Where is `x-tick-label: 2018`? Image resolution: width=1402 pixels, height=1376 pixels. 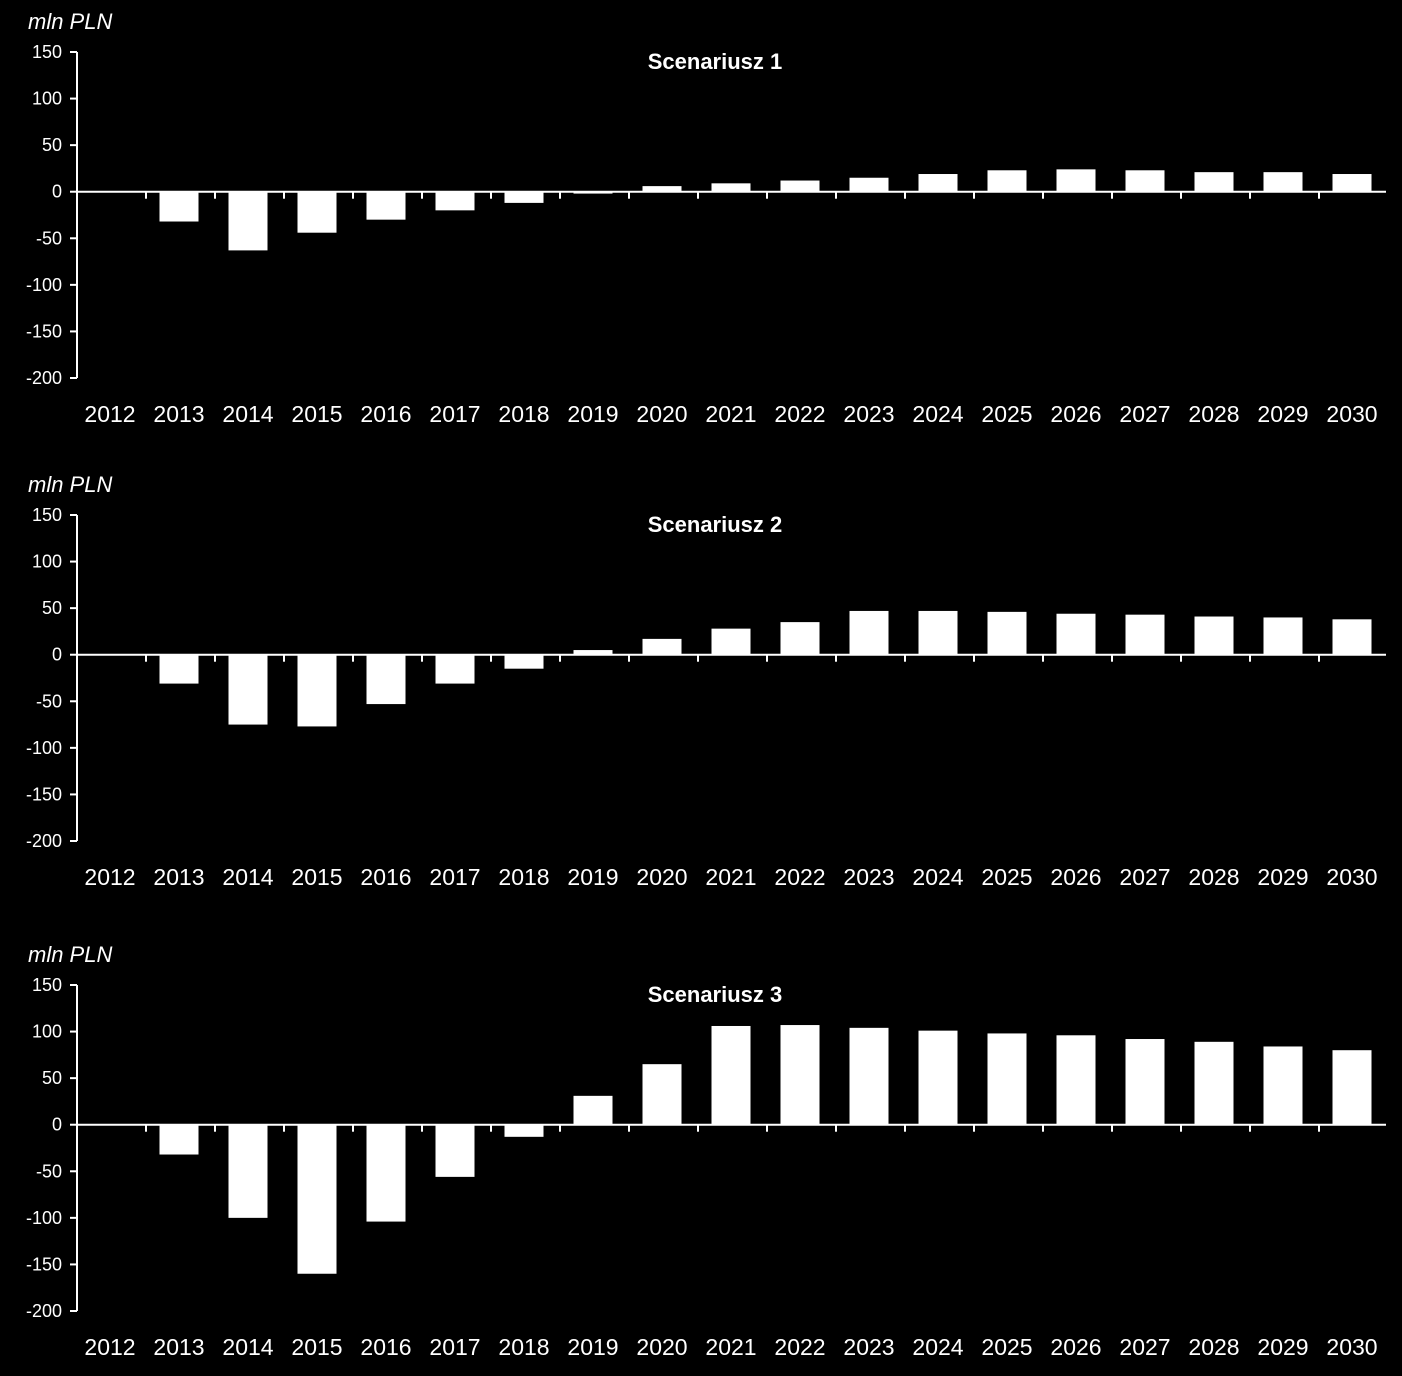 x-tick-label: 2018 is located at coordinates (523, 414).